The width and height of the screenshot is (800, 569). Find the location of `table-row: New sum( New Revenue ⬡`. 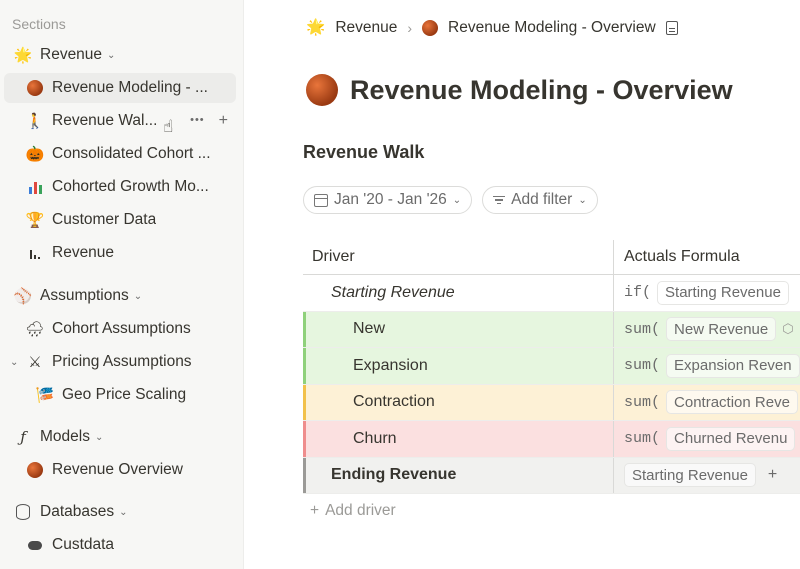

table-row: New sum( New Revenue ⬡ is located at coordinates (551, 329).